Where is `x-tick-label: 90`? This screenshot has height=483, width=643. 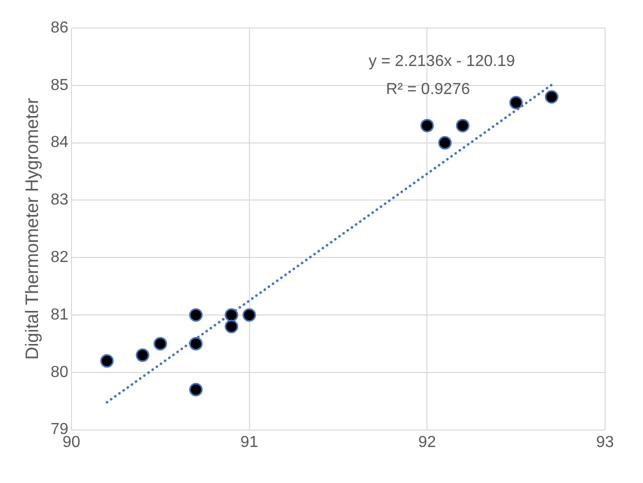
x-tick-label: 90 is located at coordinates (71, 442).